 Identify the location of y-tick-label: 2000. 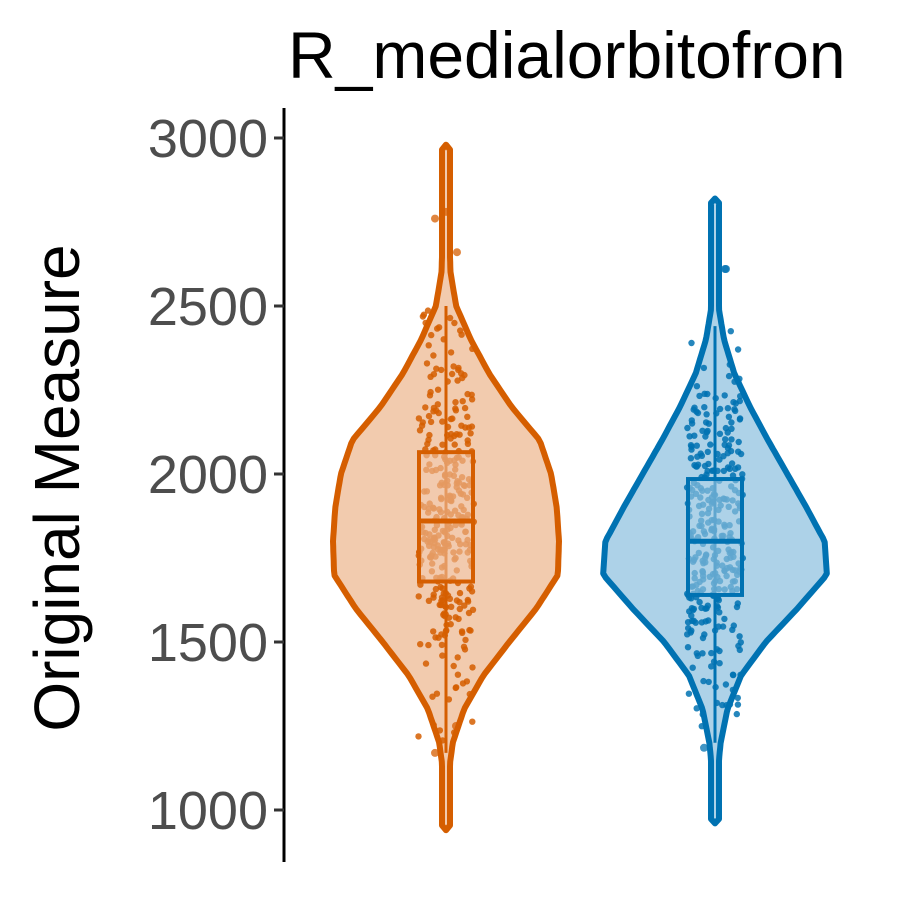
(208, 475).